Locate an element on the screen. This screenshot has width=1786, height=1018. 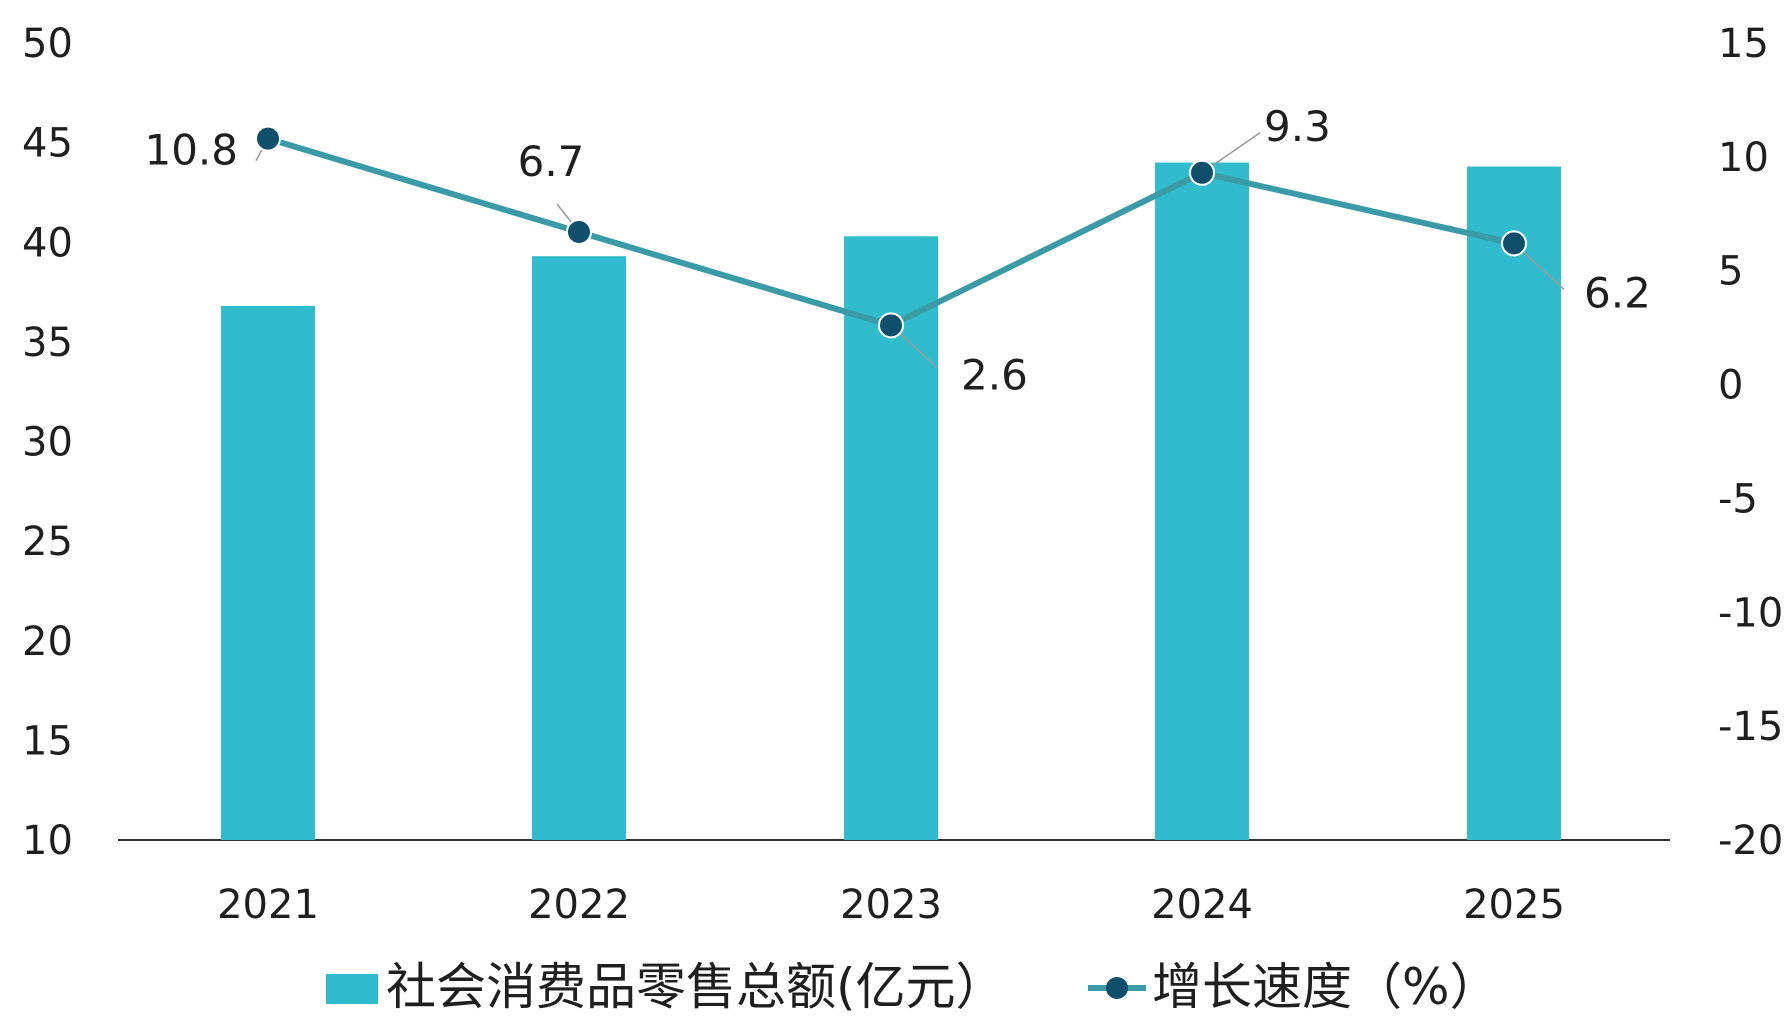
right-tick-label: -5 is located at coordinates (1738, 499).